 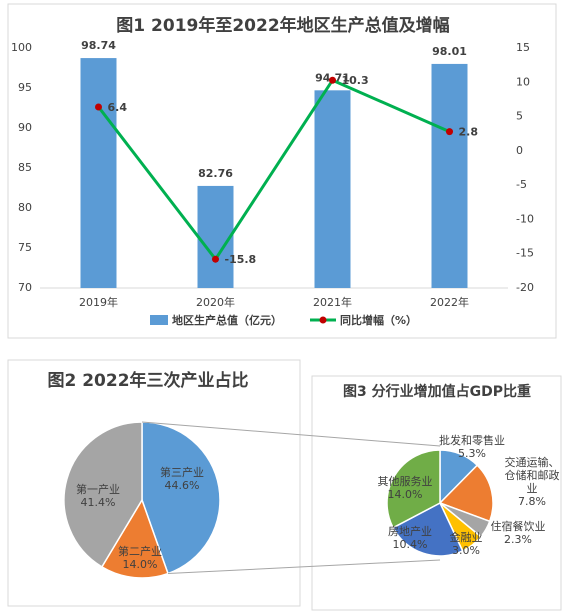 What do you see at coordinates (140, 551) in the screenshot?
I see `slice-name: 第二产业` at bounding box center [140, 551].